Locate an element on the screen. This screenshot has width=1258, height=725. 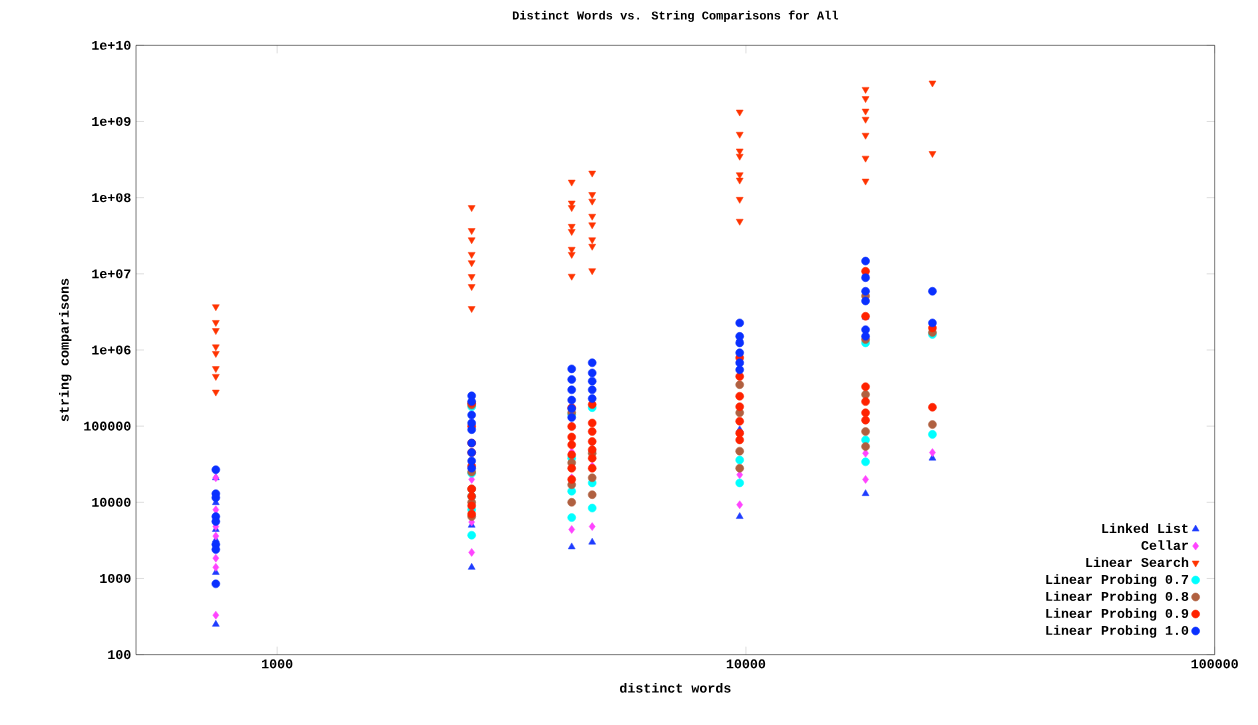
y-tick-label: 1e+10 is located at coordinates (111, 45).